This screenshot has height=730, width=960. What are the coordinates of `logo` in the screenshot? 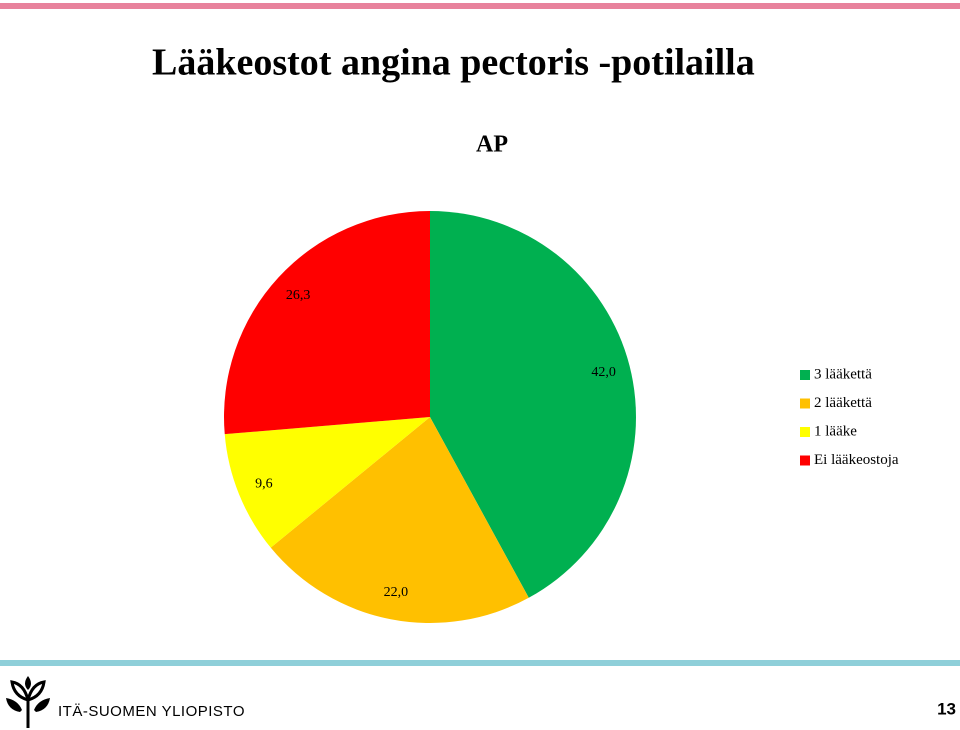 It's located at (28, 702).